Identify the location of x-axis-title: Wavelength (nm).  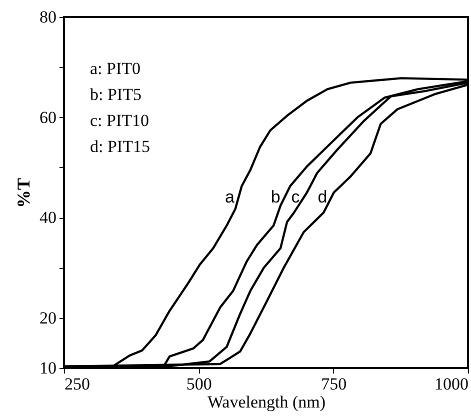
(266, 402).